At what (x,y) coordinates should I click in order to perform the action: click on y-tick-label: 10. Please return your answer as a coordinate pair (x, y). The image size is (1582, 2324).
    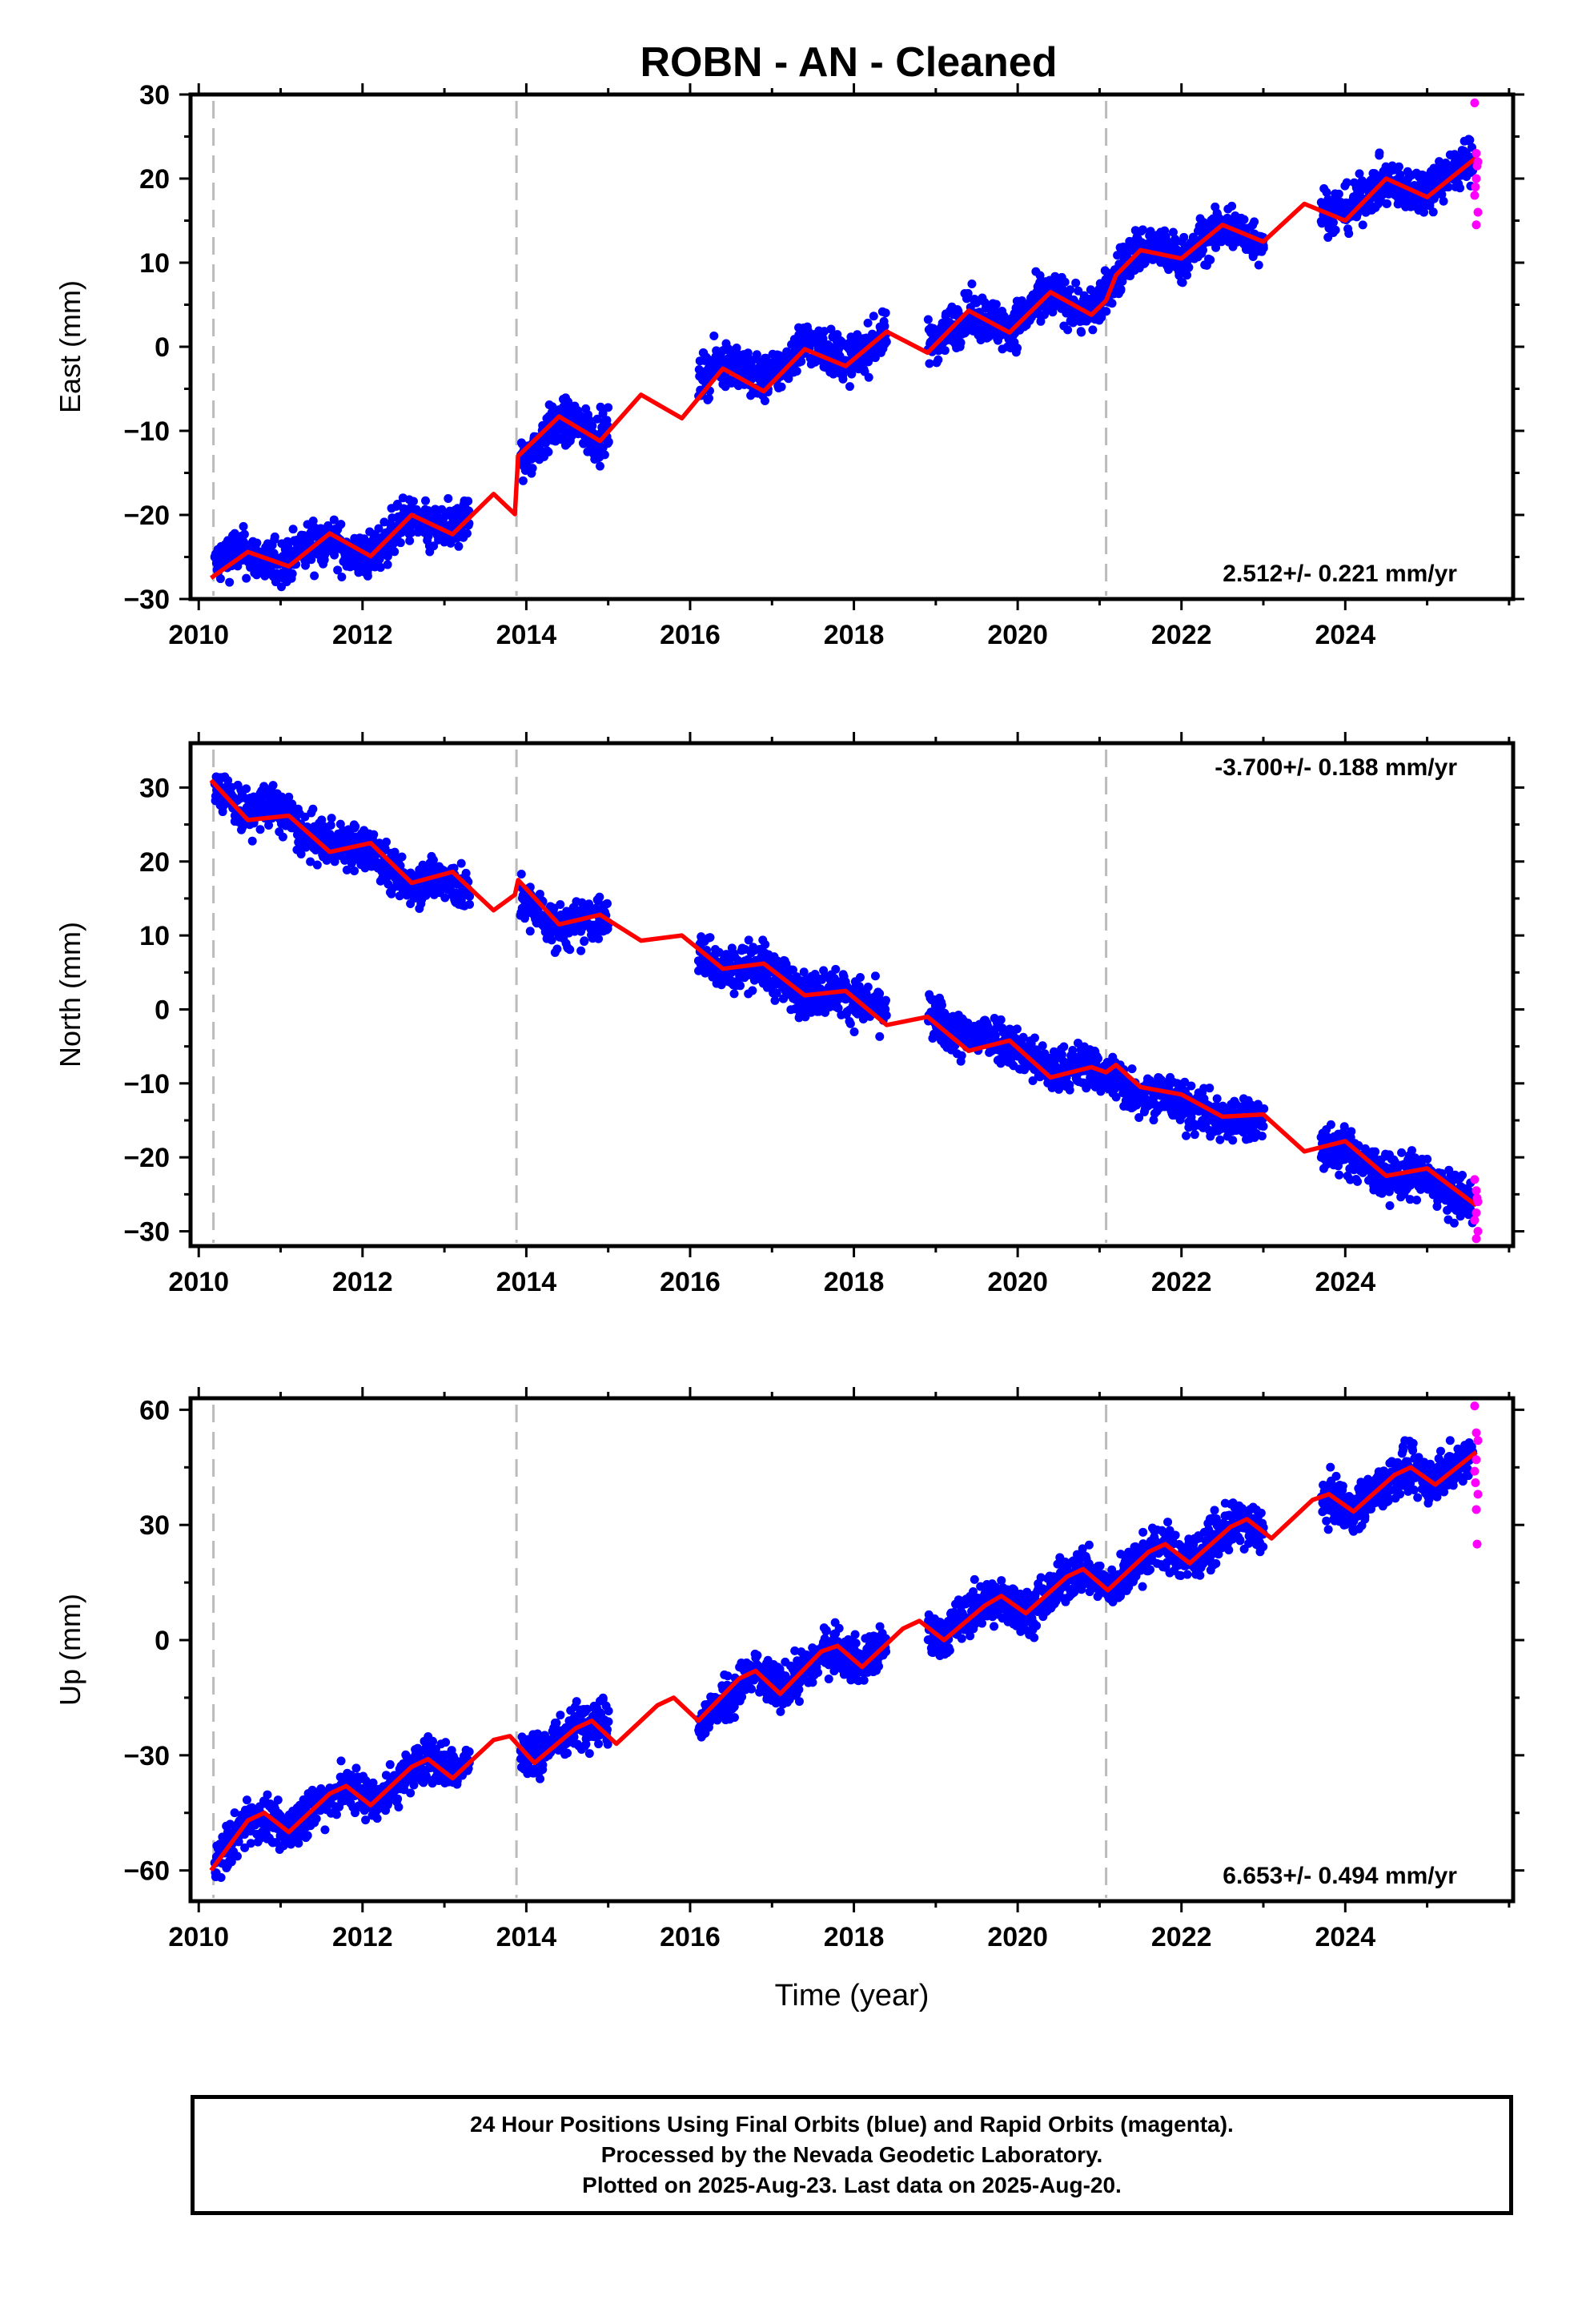
    Looking at the image, I should click on (154, 263).